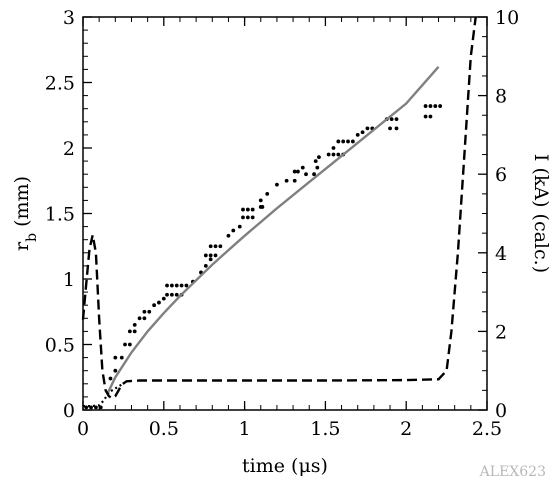 This screenshot has height=482, width=550. What do you see at coordinates (60, 84) in the screenshot?
I see `y-left-tick-label: 2.5` at bounding box center [60, 84].